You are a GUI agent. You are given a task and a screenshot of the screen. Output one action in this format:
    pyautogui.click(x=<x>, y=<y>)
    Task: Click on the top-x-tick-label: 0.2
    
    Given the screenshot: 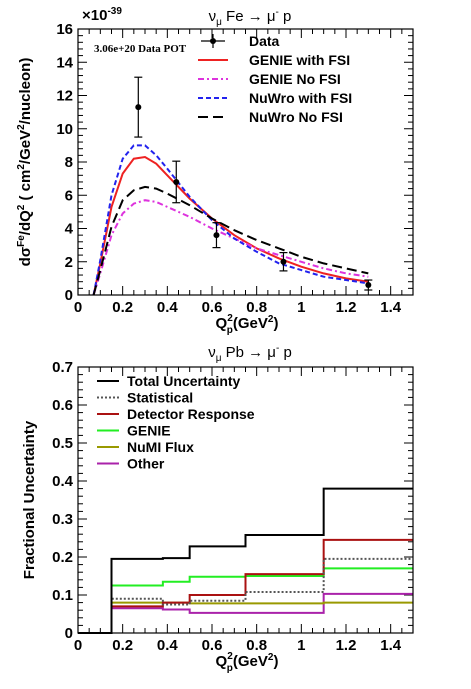 What is the action you would take?
    pyautogui.click(x=122, y=307)
    